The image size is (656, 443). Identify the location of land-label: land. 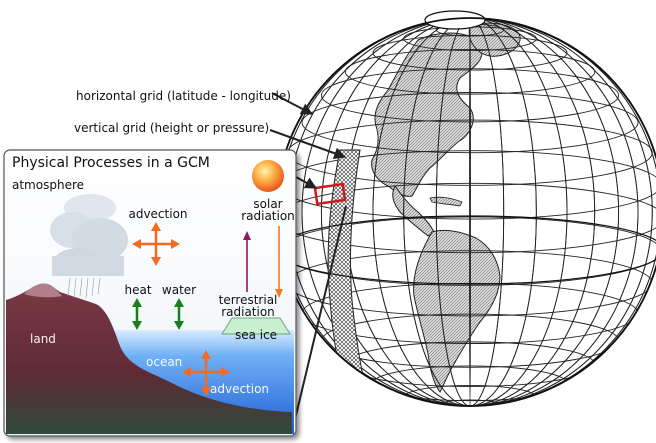
(43, 339).